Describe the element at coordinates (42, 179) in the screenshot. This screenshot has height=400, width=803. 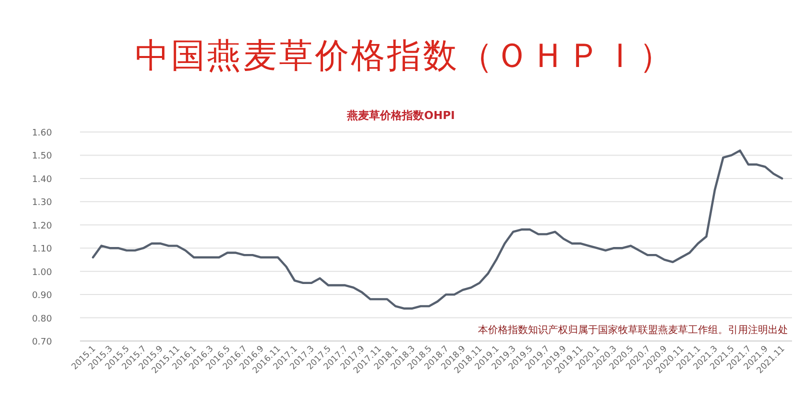
I see `y-tick-label: 1.40` at that location.